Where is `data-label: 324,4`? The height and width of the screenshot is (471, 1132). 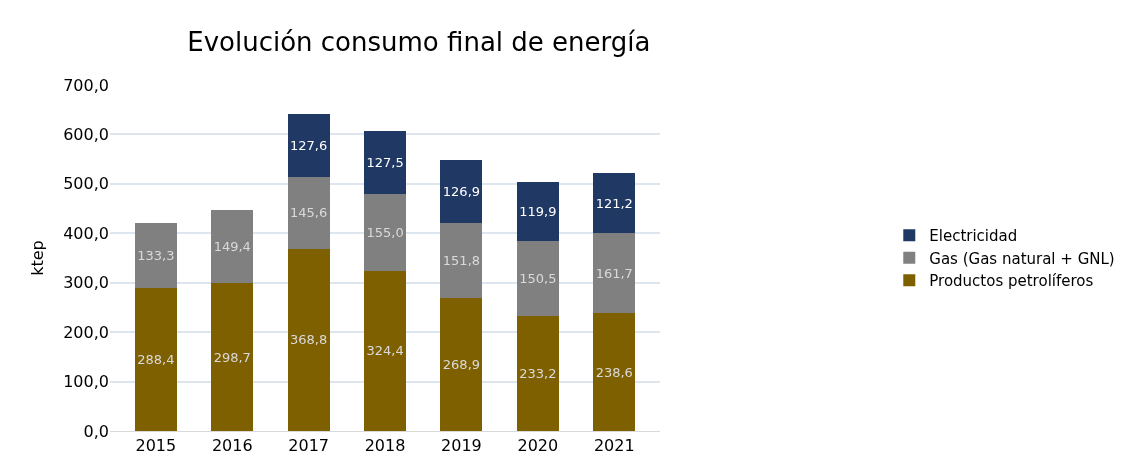 data-label: 324,4 is located at coordinates (385, 351).